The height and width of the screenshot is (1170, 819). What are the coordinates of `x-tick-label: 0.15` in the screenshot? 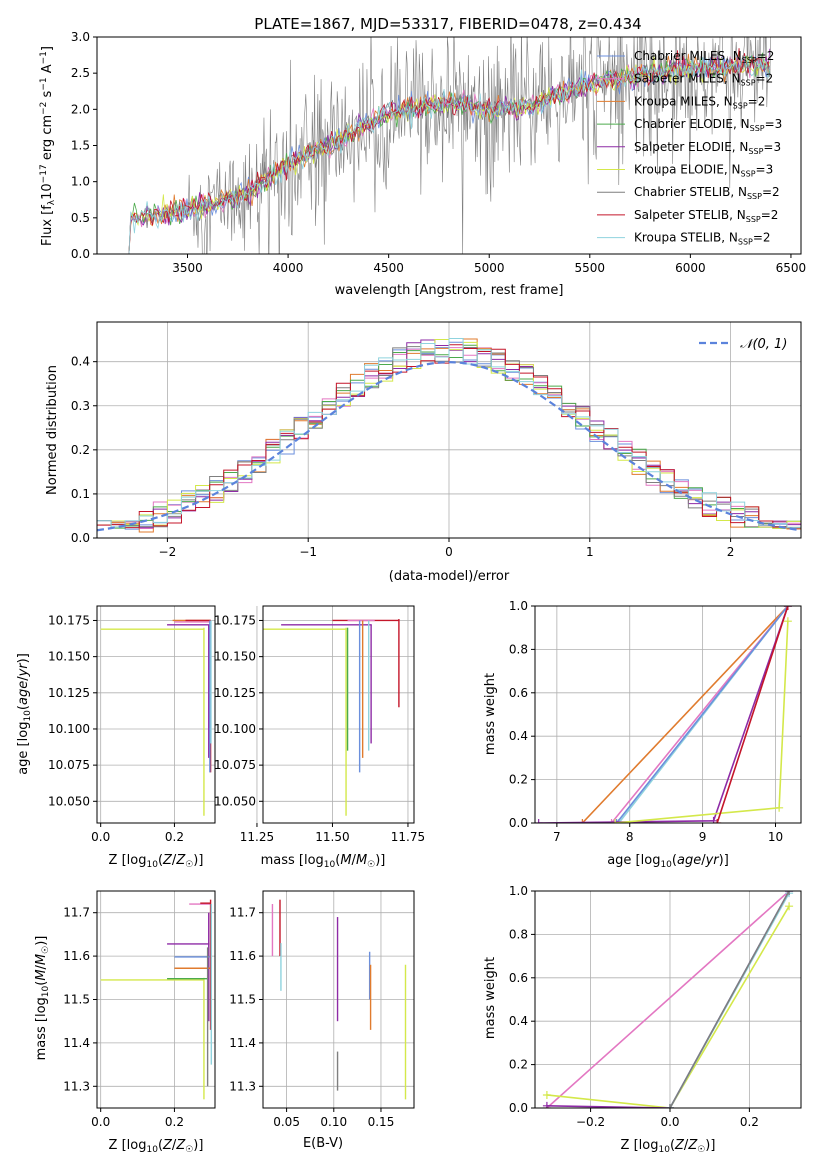 It's located at (381, 1122).